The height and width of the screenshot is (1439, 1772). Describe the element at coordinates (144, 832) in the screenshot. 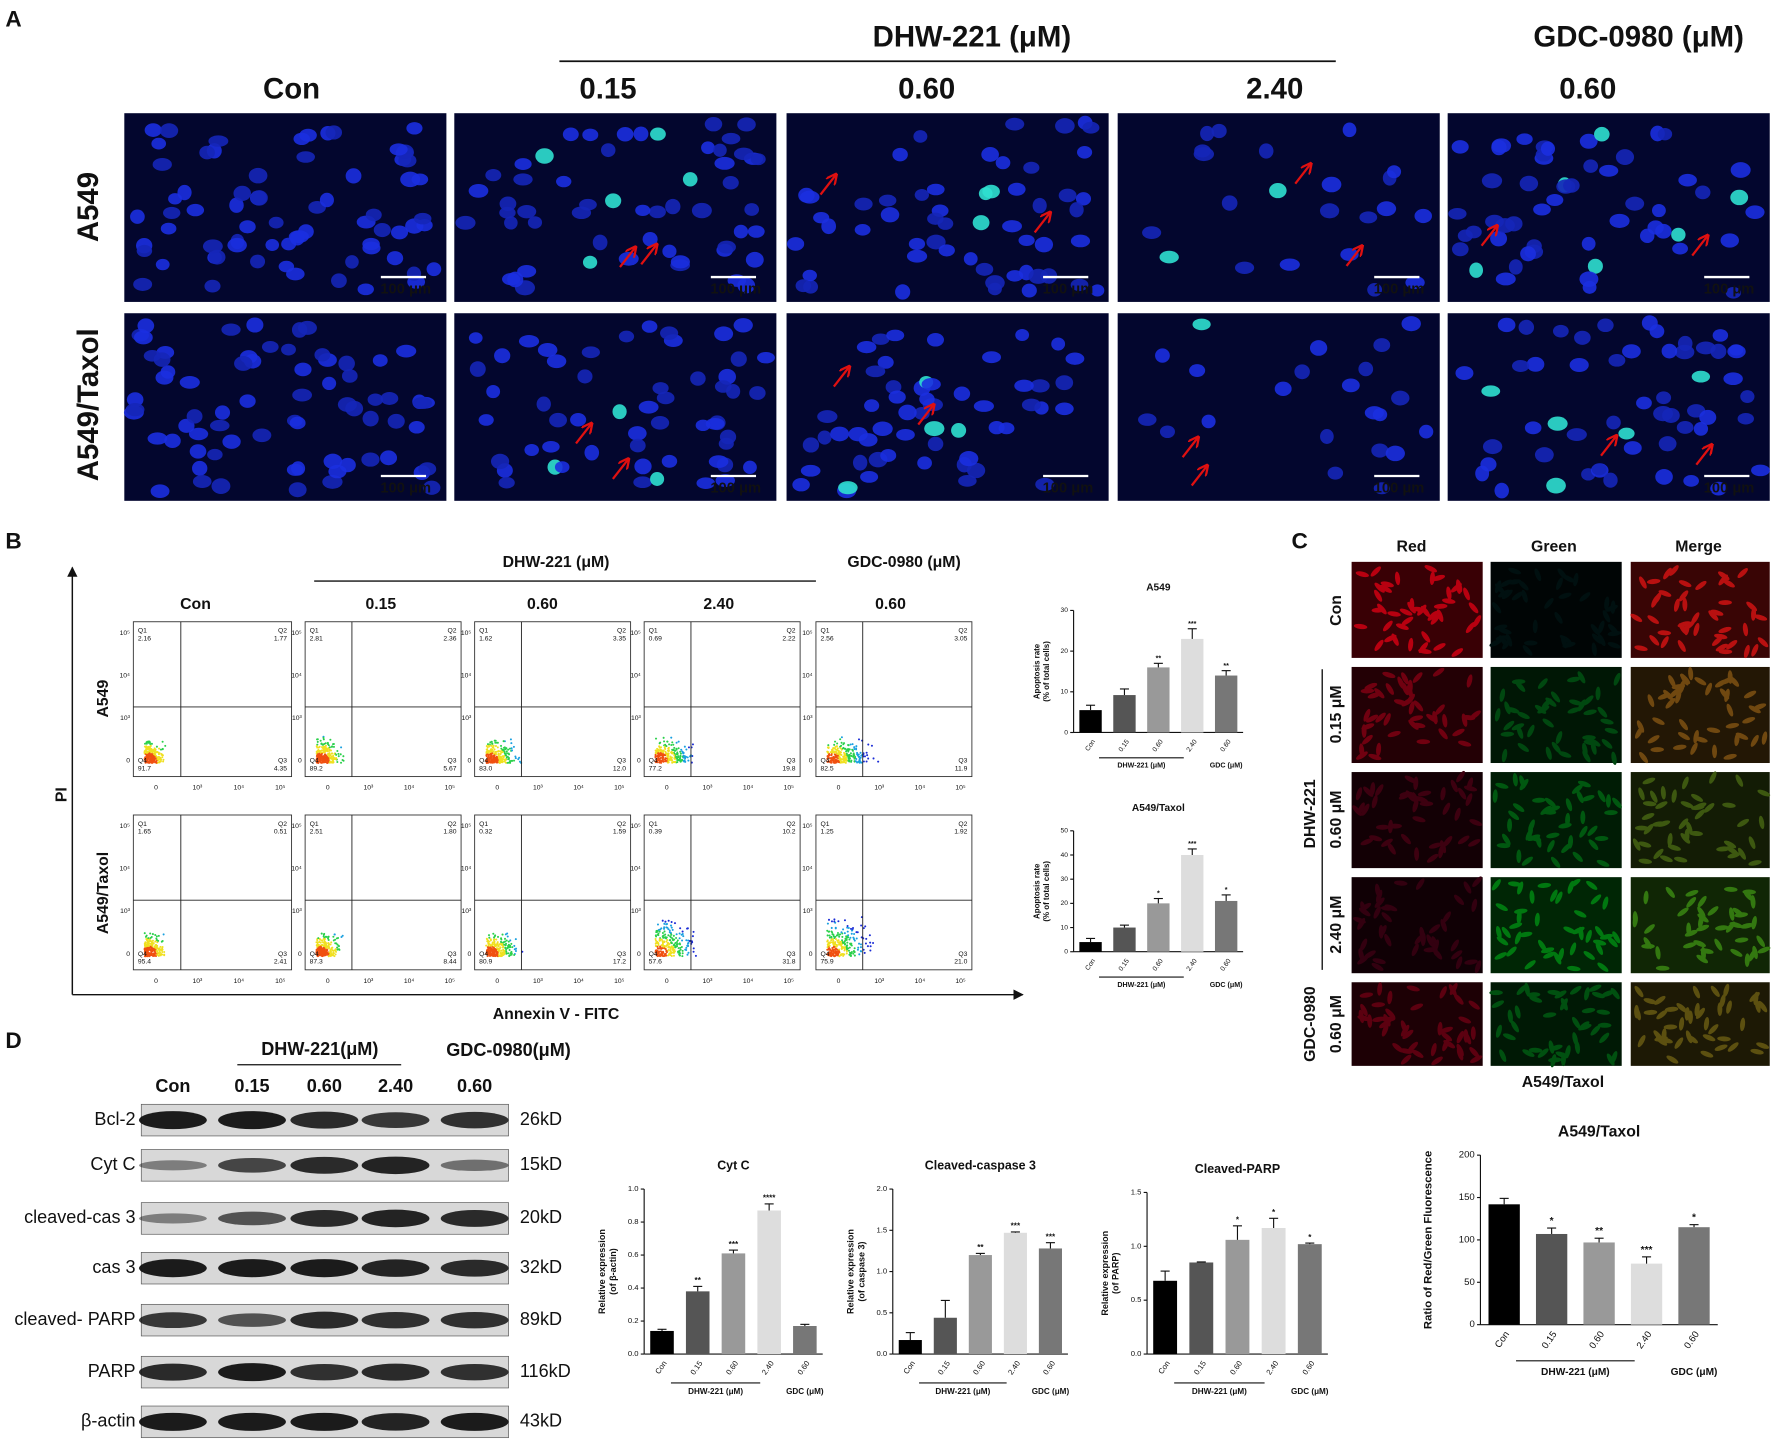

I see `quadrant-value: 1.65` at that location.